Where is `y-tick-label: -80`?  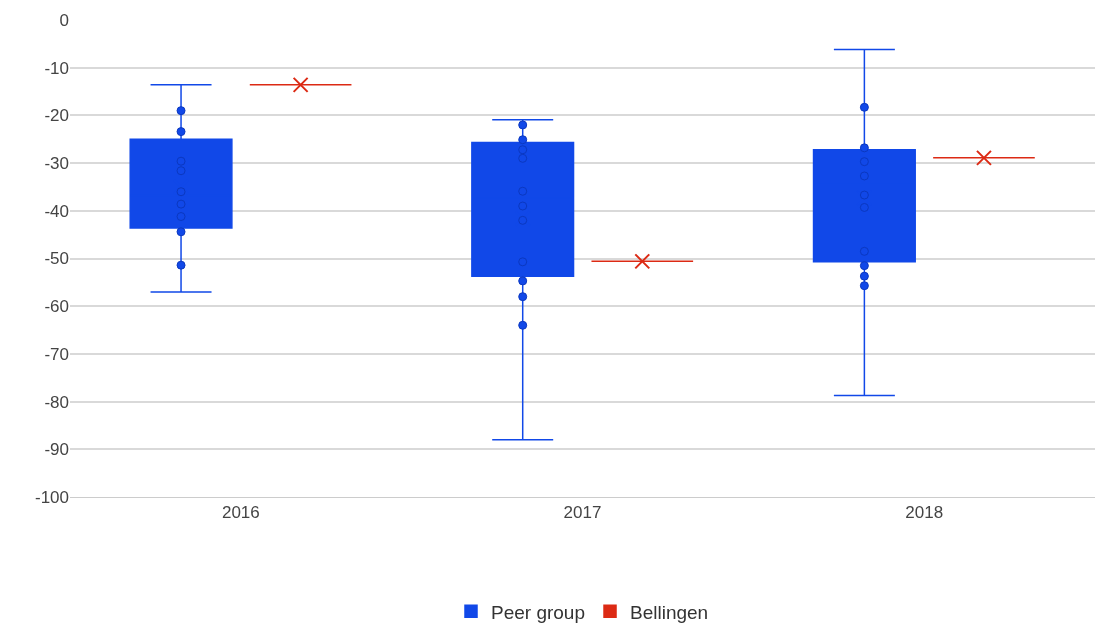
y-tick-label: -80 is located at coordinates (56, 402).